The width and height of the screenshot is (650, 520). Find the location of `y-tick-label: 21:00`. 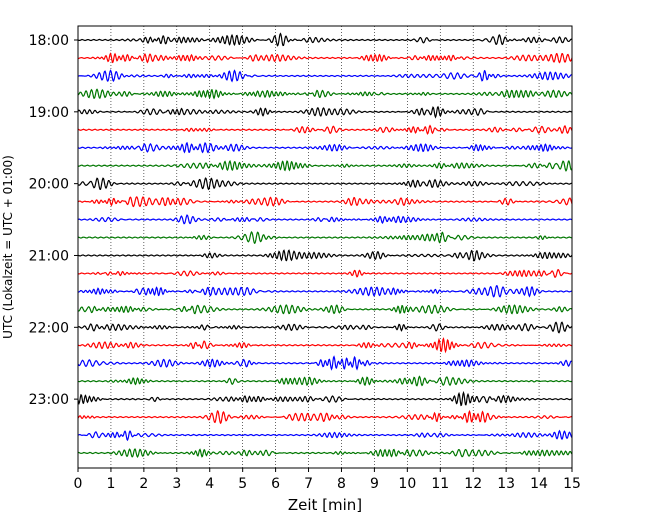

y-tick-label: 21:00 is located at coordinates (49, 256).